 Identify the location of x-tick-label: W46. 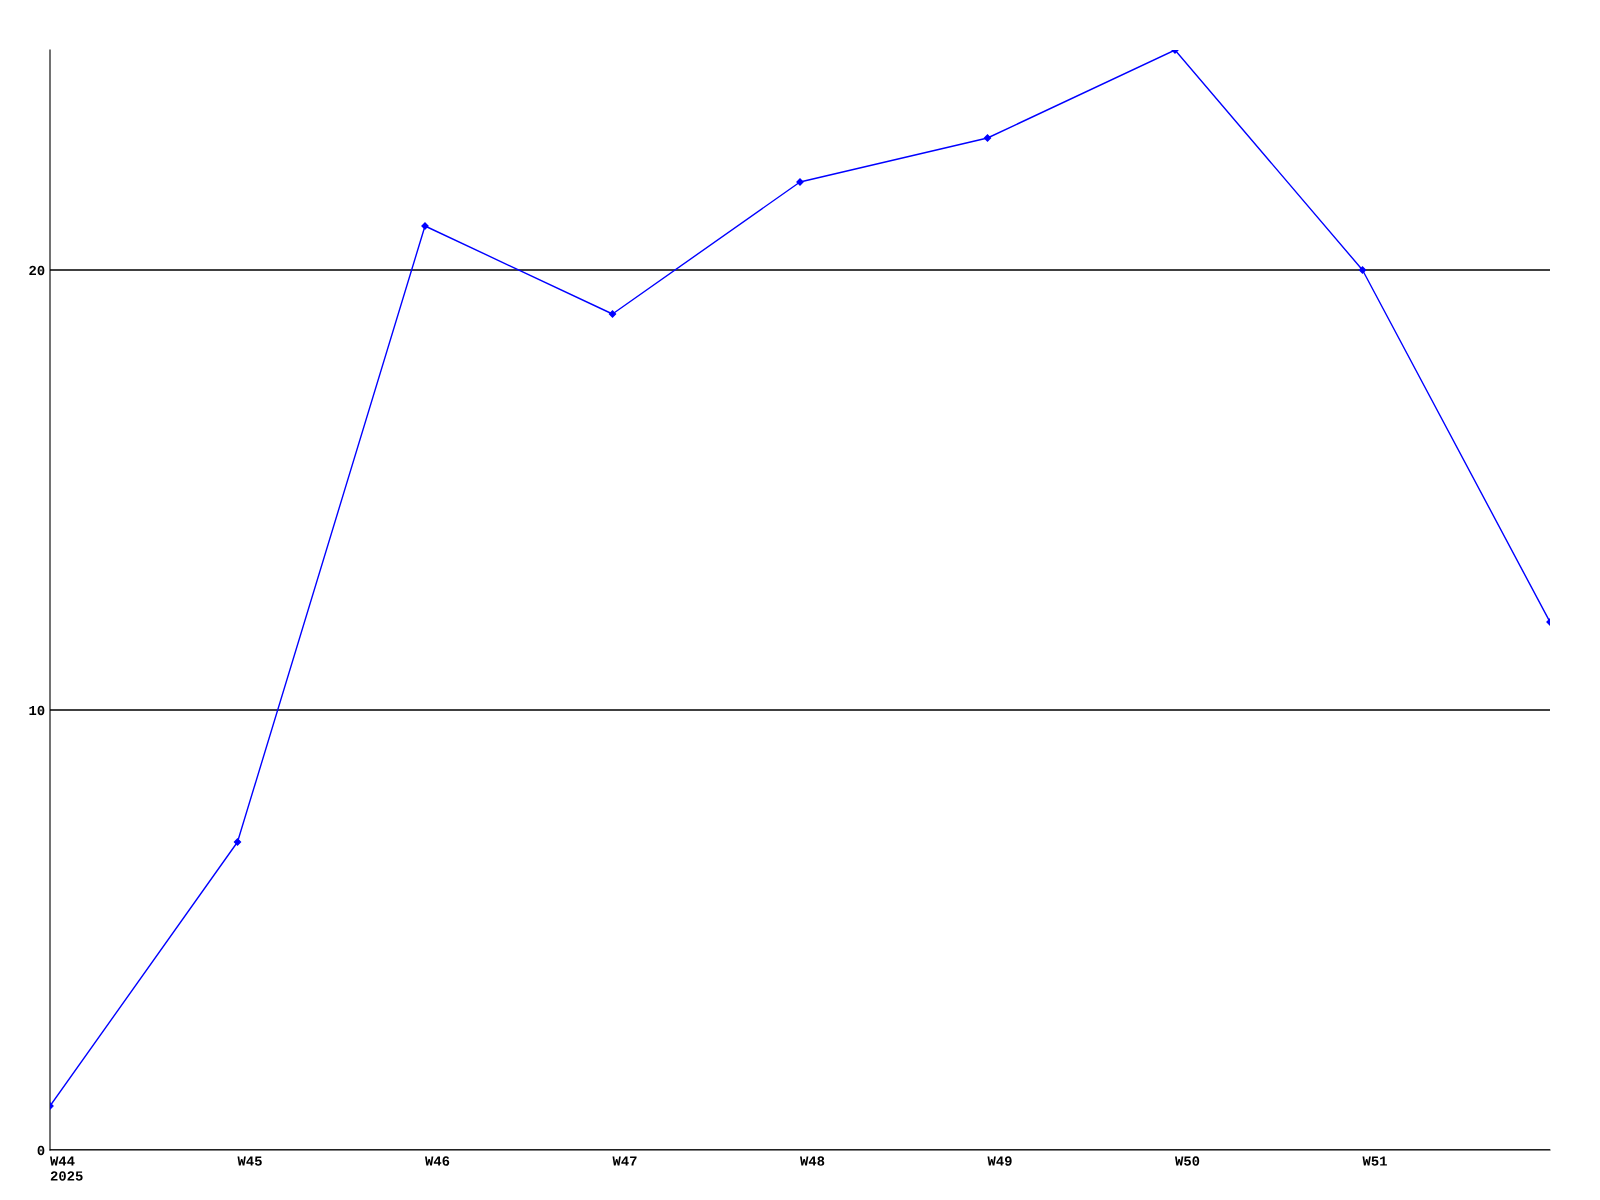
(437, 1161).